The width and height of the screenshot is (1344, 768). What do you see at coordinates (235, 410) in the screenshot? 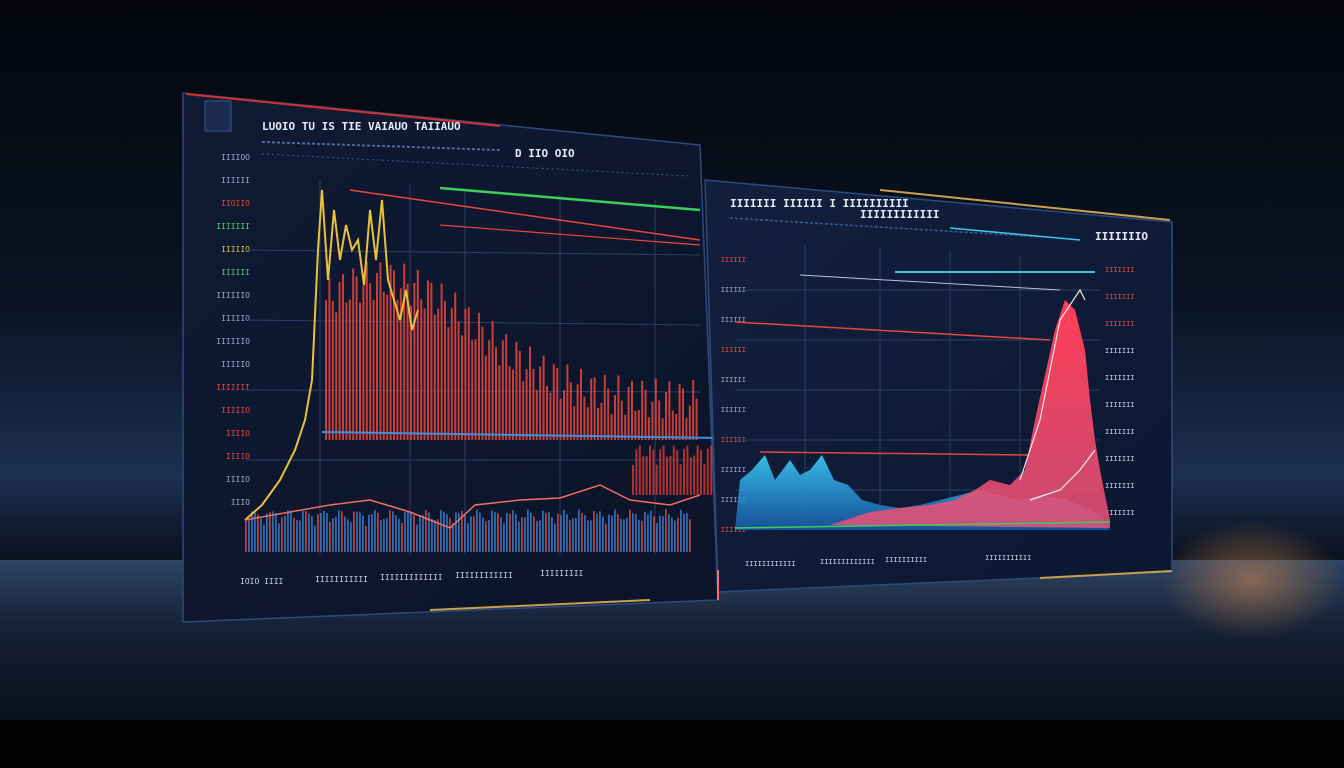
I see `left-axis-label: IIIIIO` at bounding box center [235, 410].